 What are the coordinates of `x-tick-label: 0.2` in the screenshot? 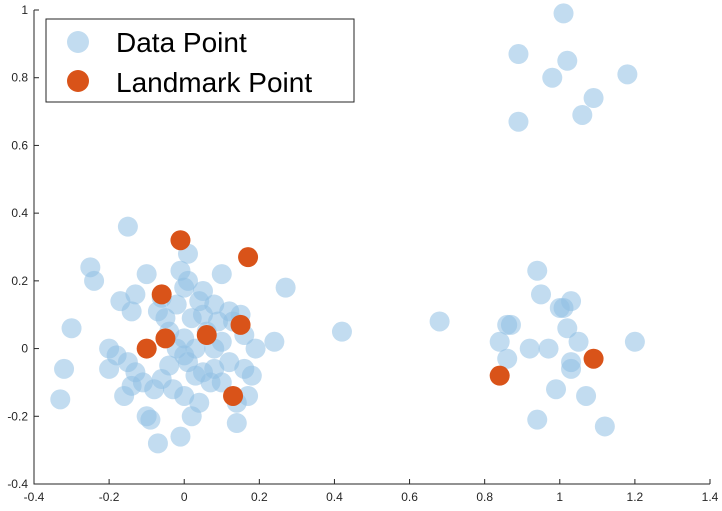 It's located at (259, 497).